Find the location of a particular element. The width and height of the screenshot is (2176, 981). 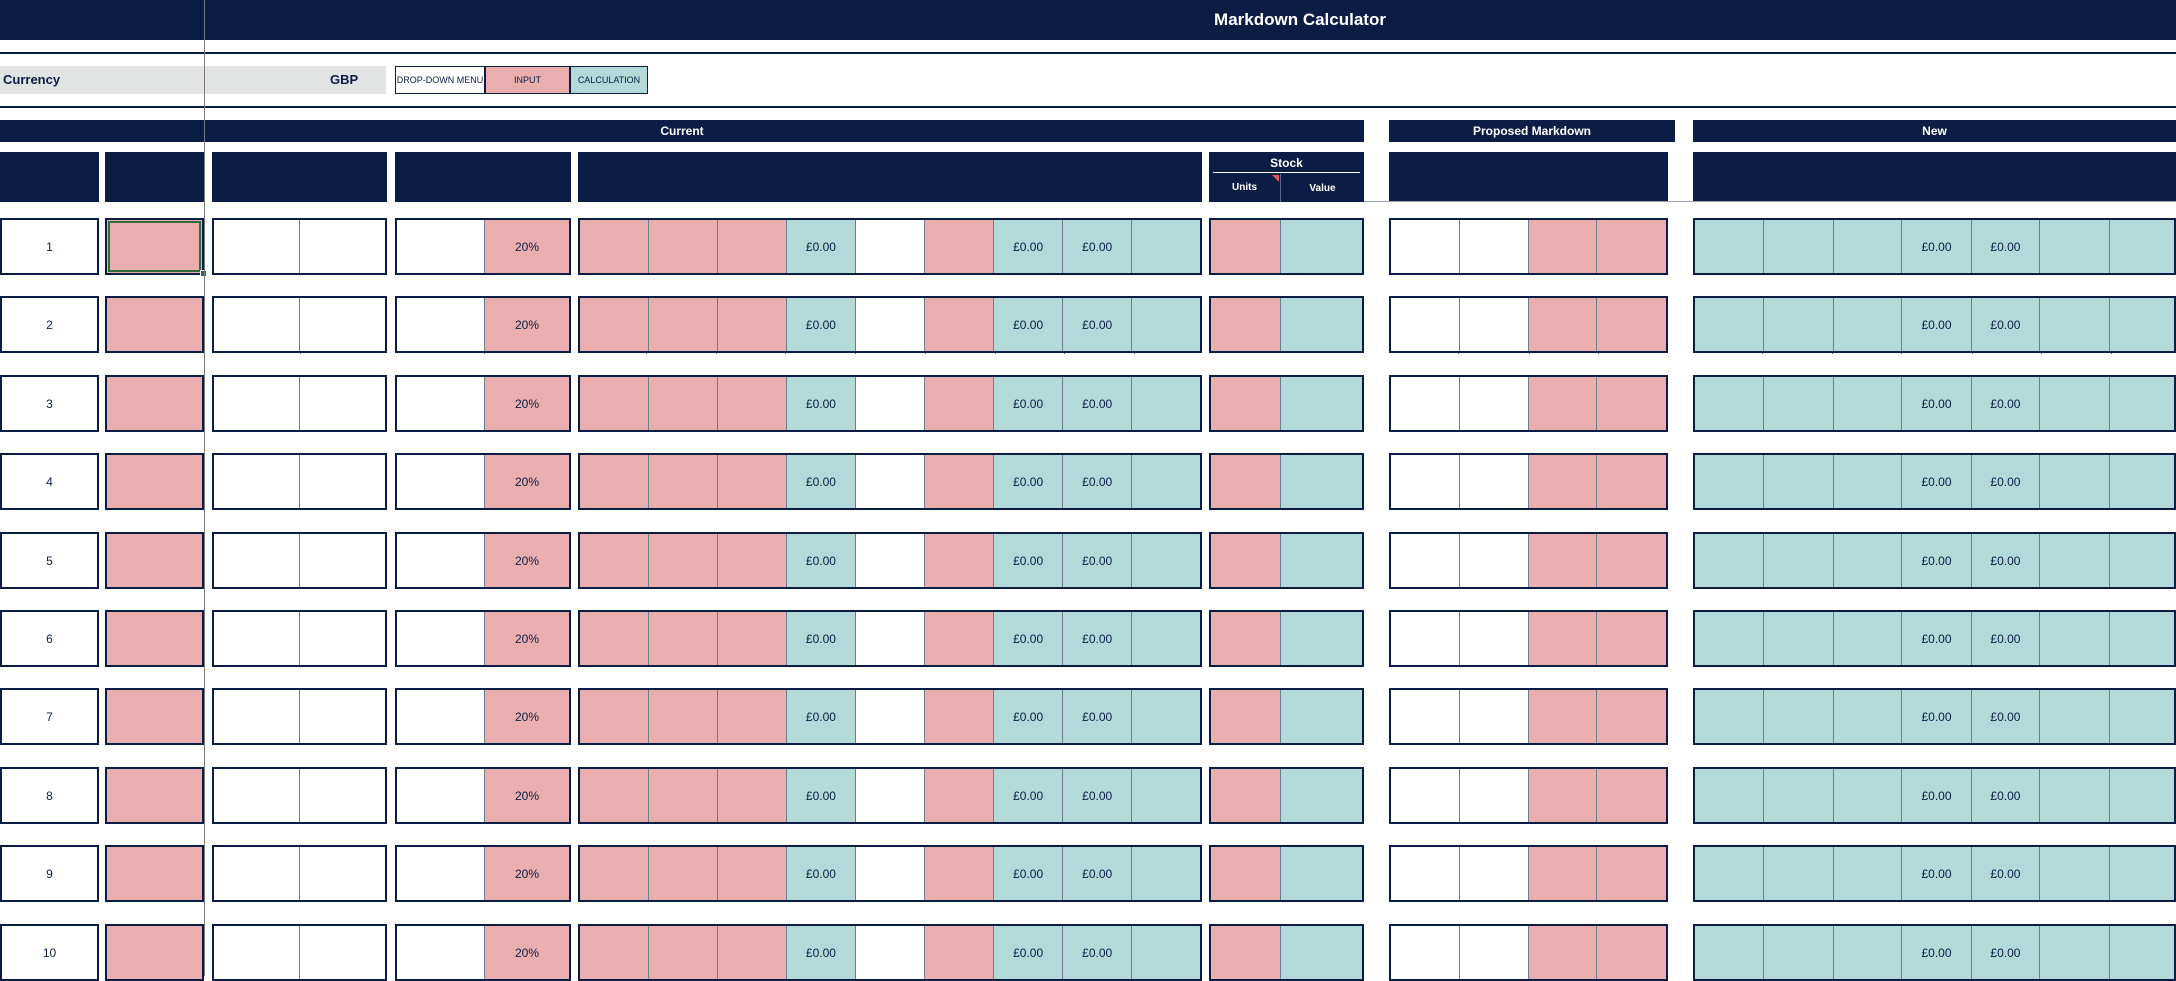

cell-sales-platform is located at coordinates (257, 246).